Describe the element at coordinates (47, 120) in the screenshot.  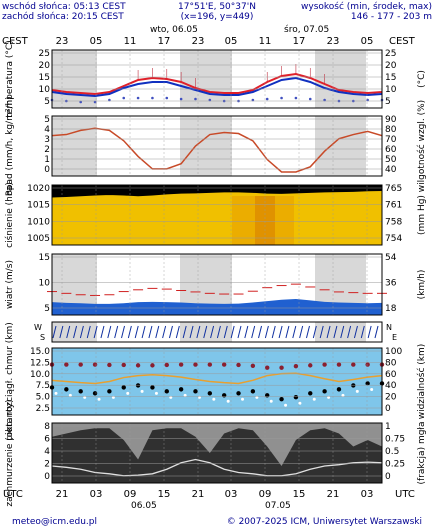
I see `y-tick-label: 5` at that location.